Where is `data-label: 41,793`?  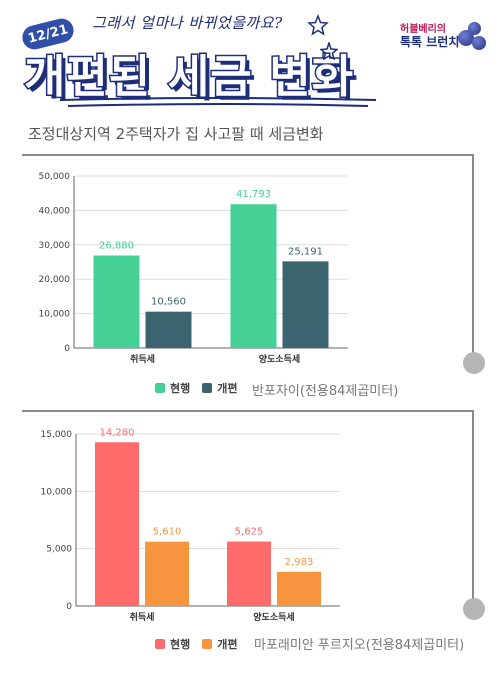 data-label: 41,793 is located at coordinates (253, 194).